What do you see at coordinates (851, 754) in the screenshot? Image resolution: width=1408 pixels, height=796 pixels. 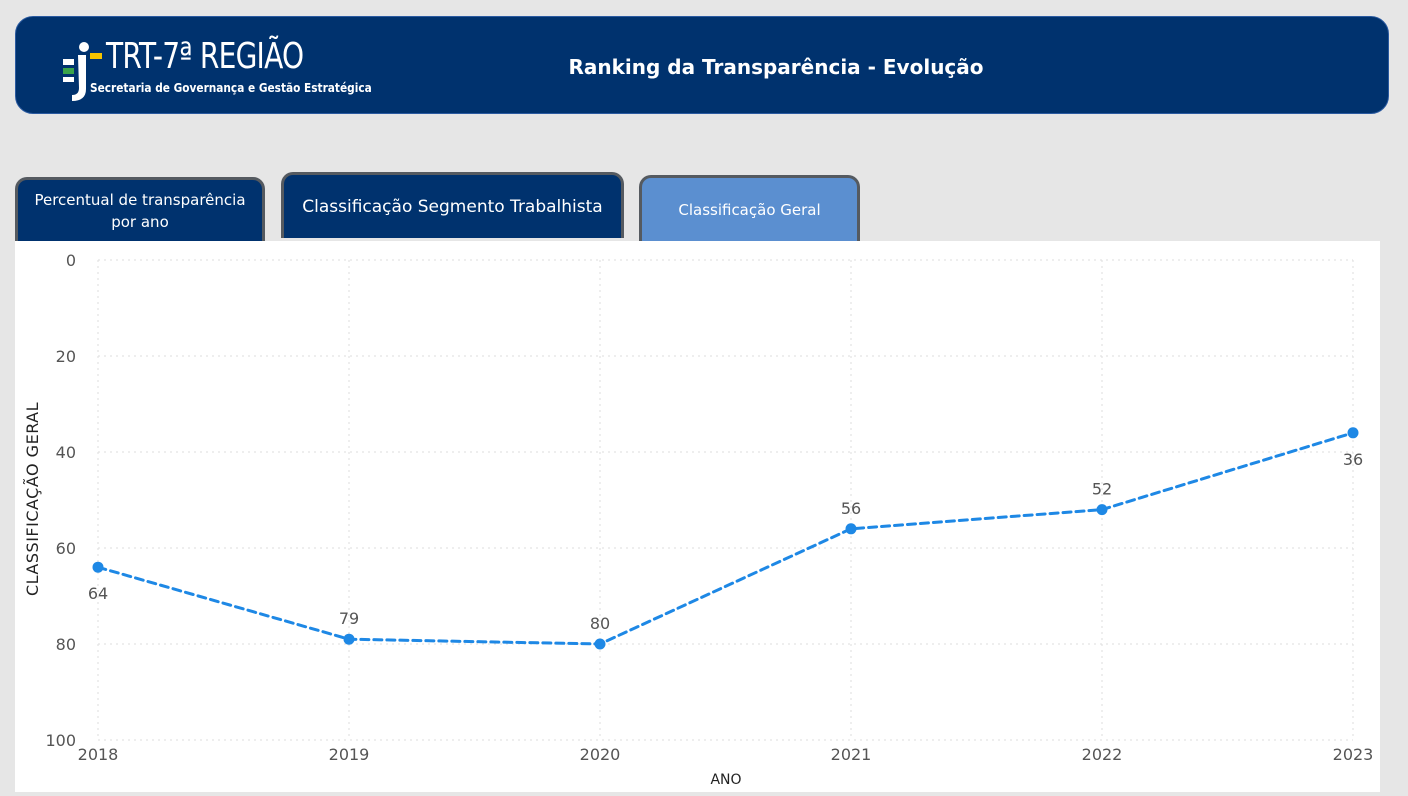 I see `x-tick-label: 2021` at bounding box center [851, 754].